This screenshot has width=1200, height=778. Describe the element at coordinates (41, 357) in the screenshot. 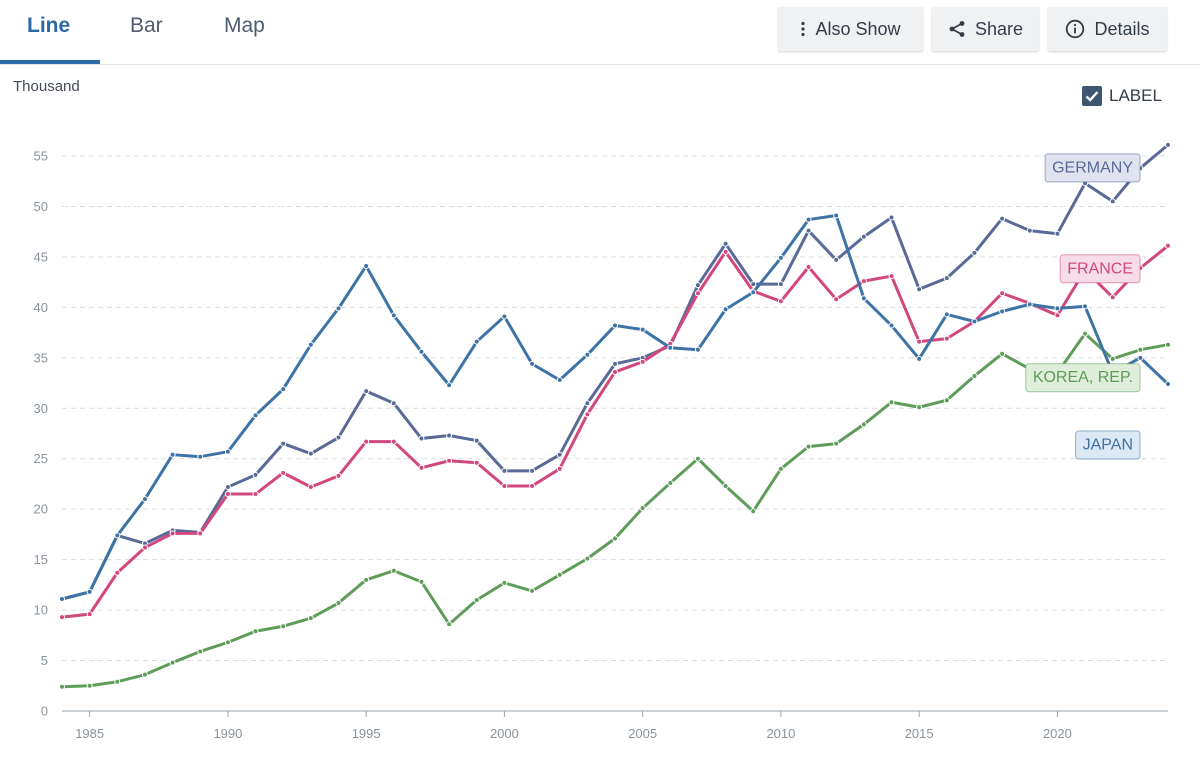

I see `y-tick-label: 35` at that location.